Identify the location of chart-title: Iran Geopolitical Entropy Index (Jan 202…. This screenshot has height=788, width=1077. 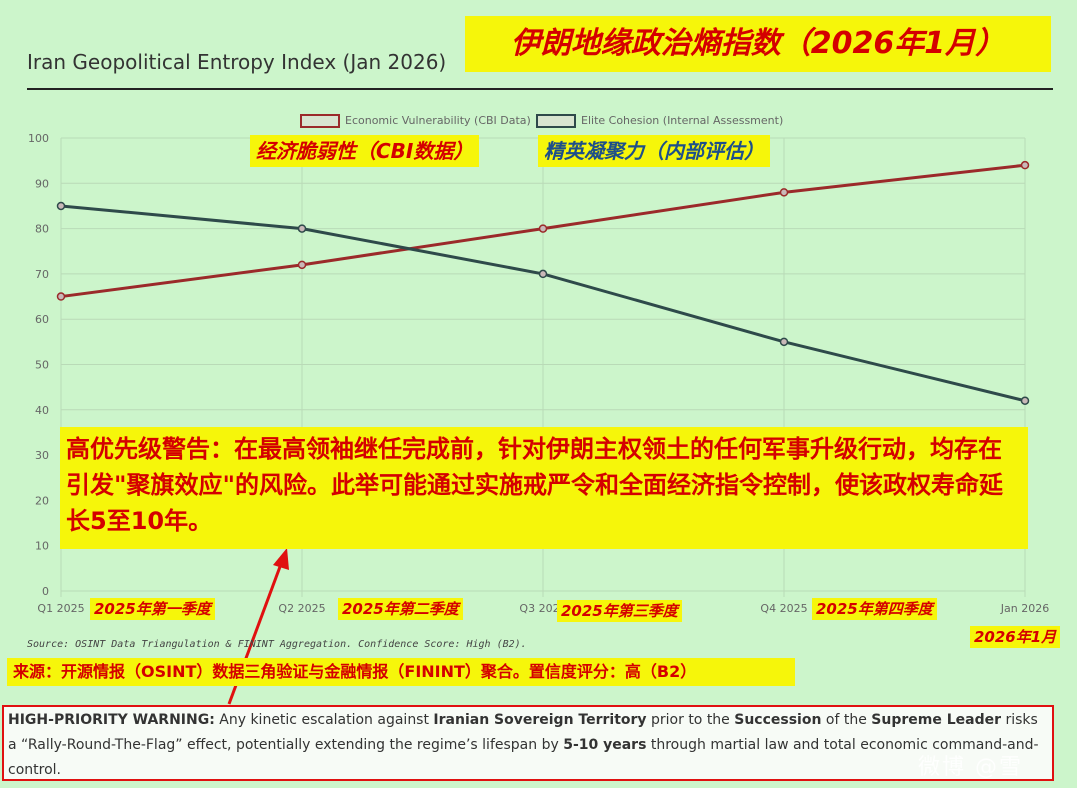
(237, 62).